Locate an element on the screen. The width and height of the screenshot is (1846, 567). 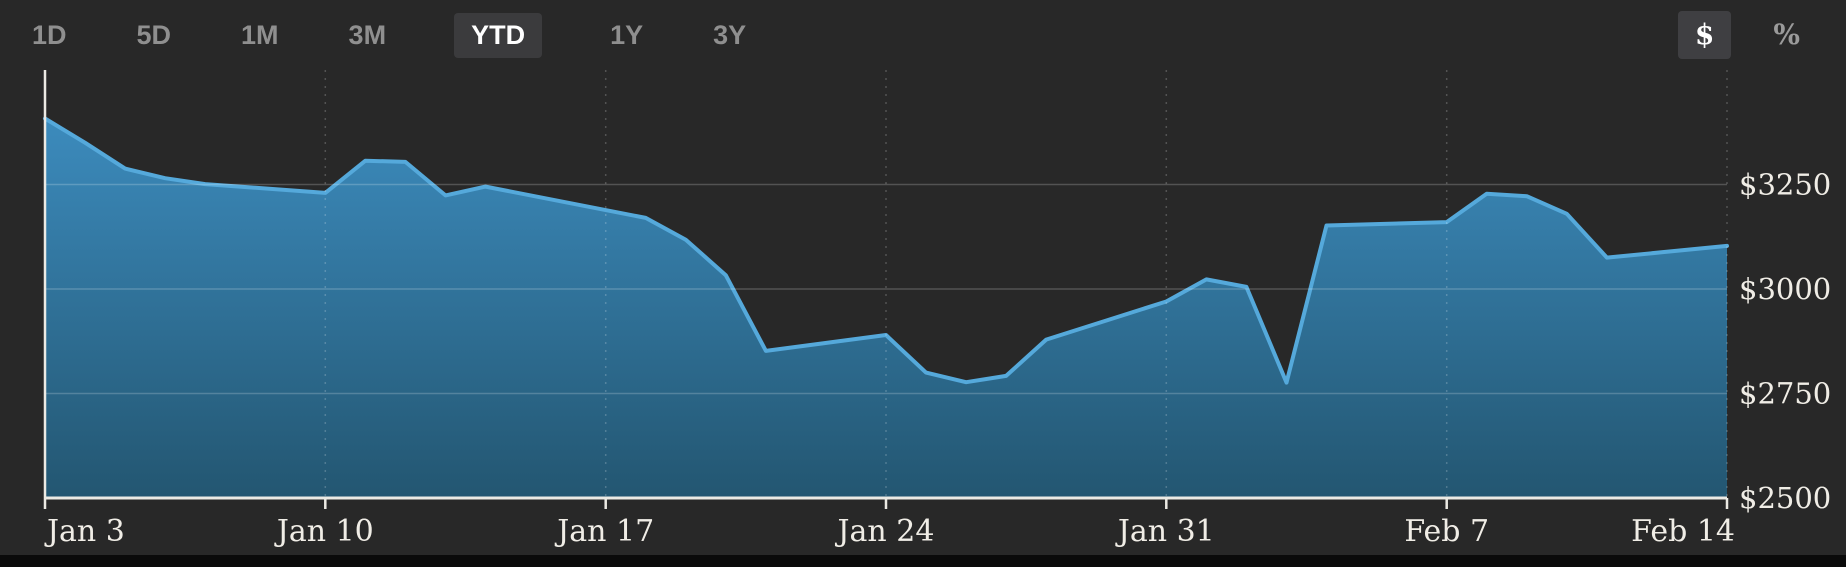
range-button-3m: 3M is located at coordinates (368, 35).